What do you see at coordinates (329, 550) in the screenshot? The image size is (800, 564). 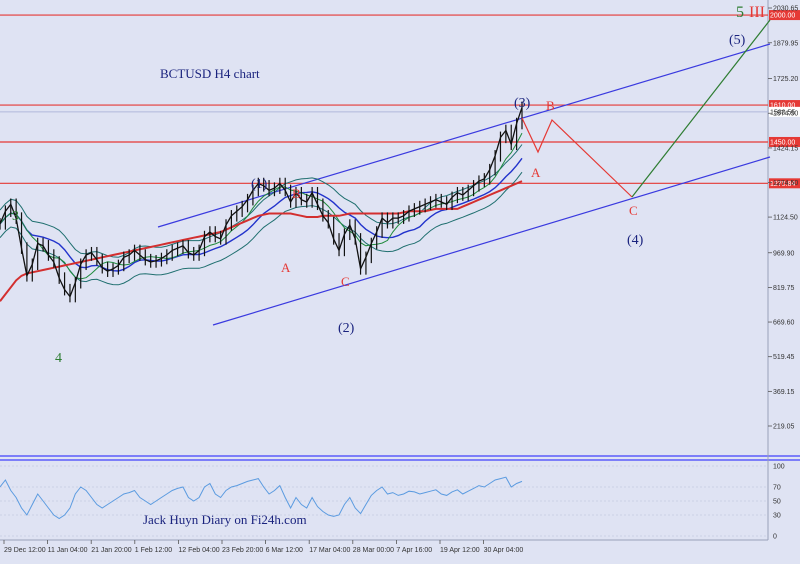 I see `x-tick-label: 17 Mar 04:00` at bounding box center [329, 550].